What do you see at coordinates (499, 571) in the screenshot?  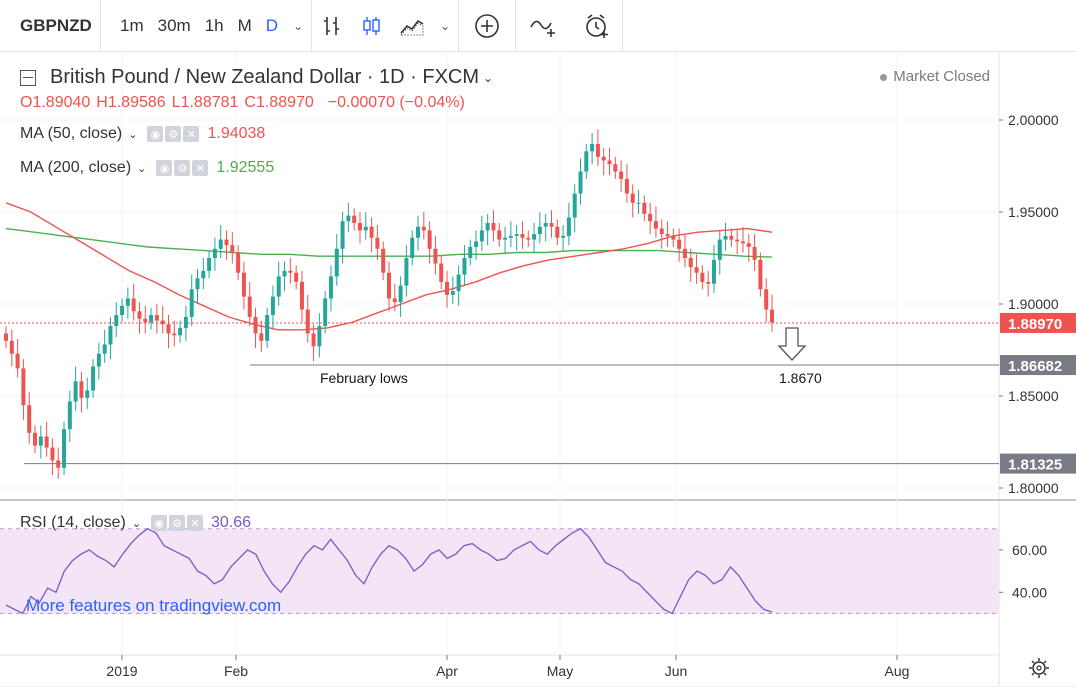 I see `rsi-band-fill` at bounding box center [499, 571].